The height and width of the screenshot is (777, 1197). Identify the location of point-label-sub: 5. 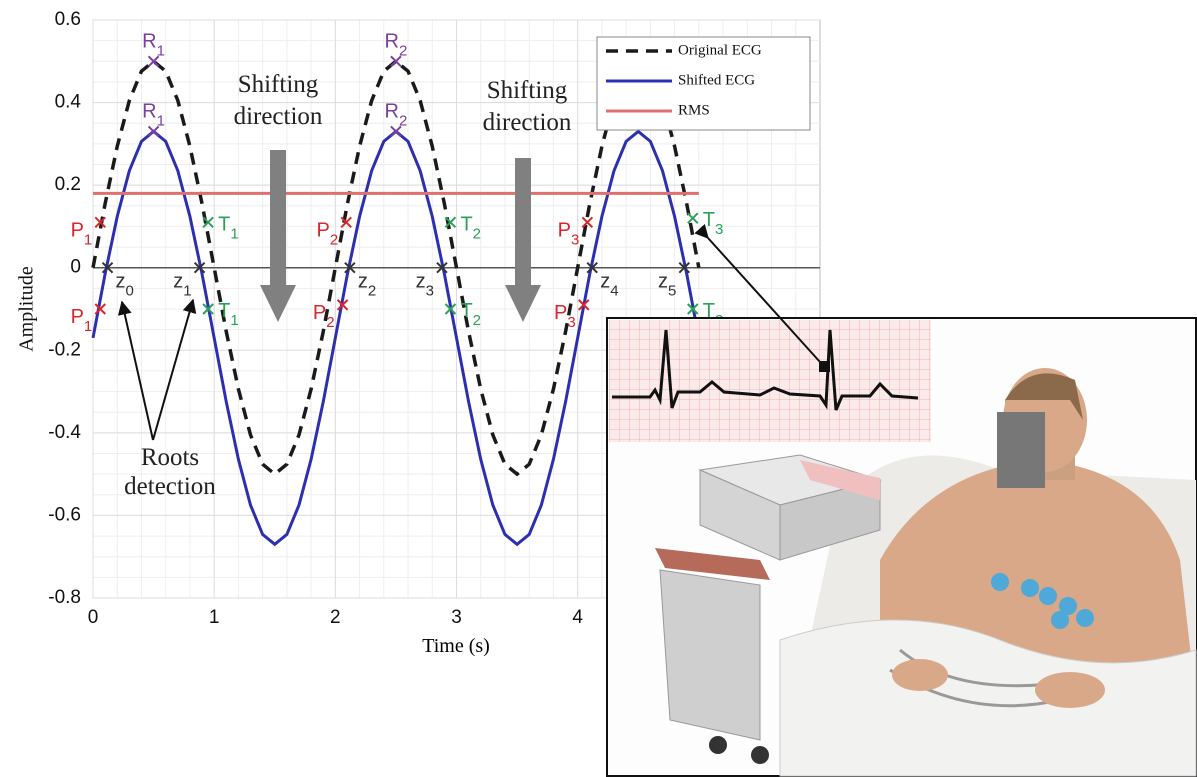
(672, 291).